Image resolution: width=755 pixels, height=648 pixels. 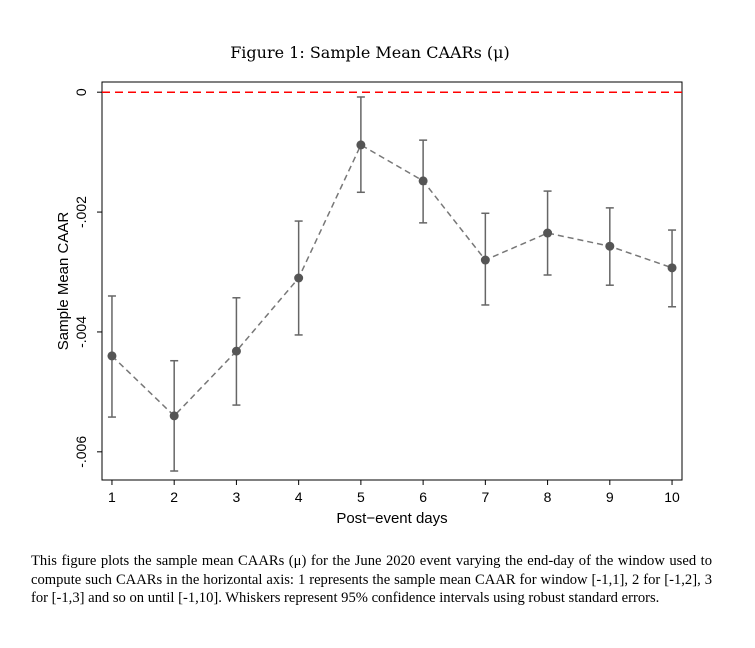 I want to click on x-tick-label: 9, so click(x=610, y=497).